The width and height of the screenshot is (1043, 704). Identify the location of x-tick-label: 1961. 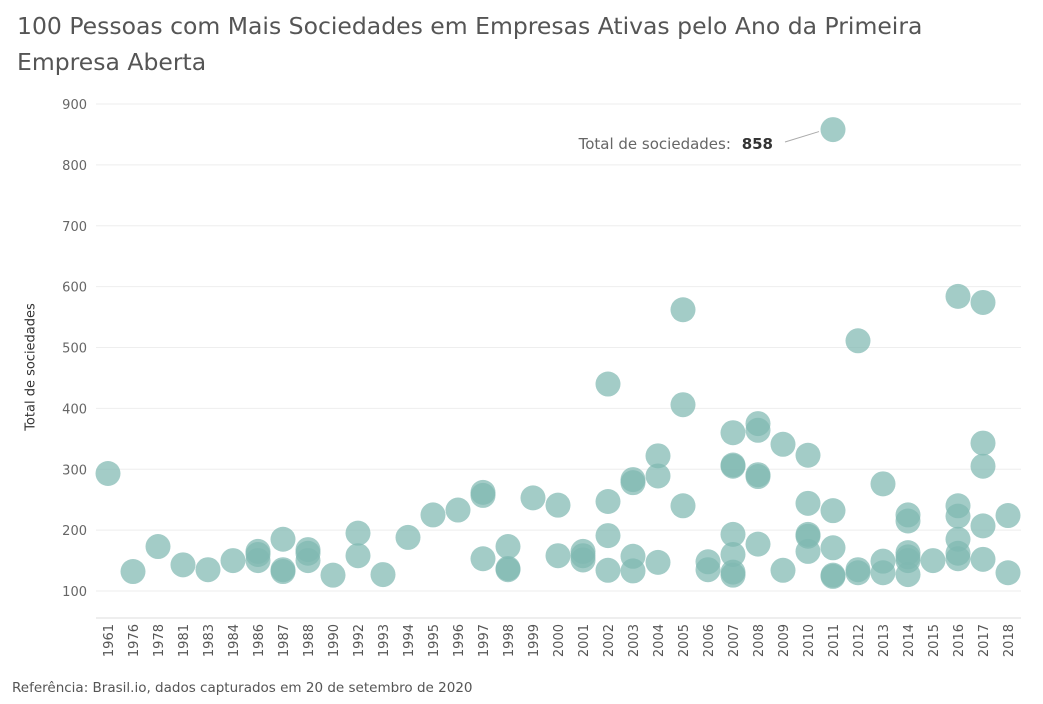
(109, 640).